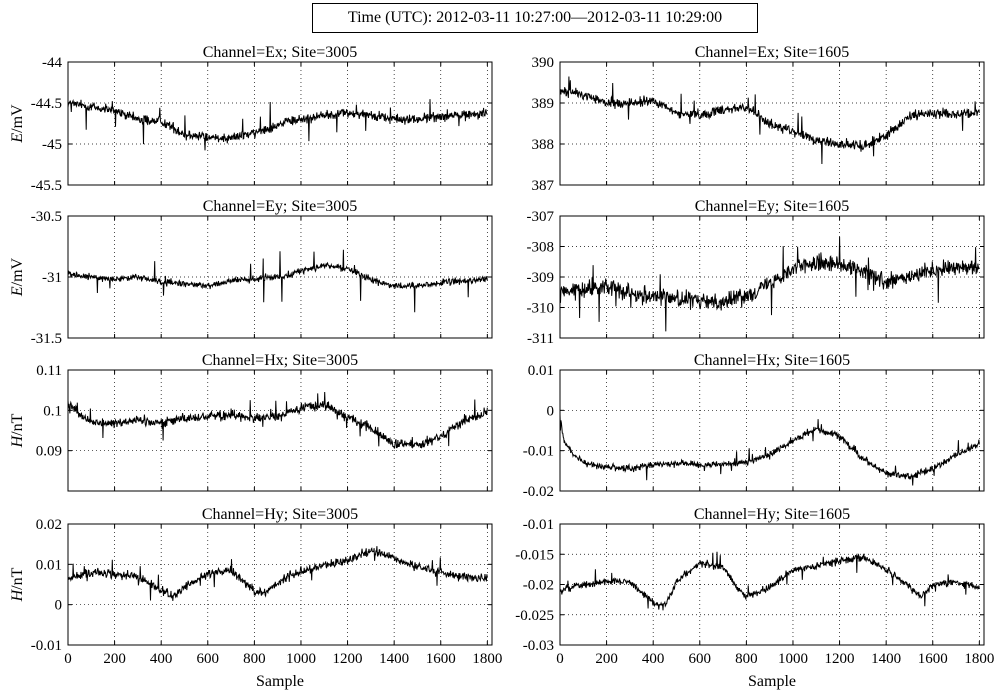  What do you see at coordinates (46, 186) in the screenshot?
I see `y-tick-label: -45.5` at bounding box center [46, 186].